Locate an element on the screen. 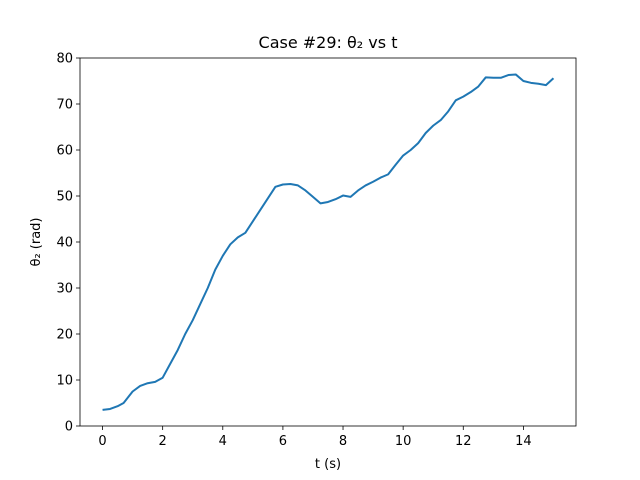 Image resolution: width=640 pixels, height=480 pixels. y-axis-label: θ₂ (rad) is located at coordinates (36, 241).